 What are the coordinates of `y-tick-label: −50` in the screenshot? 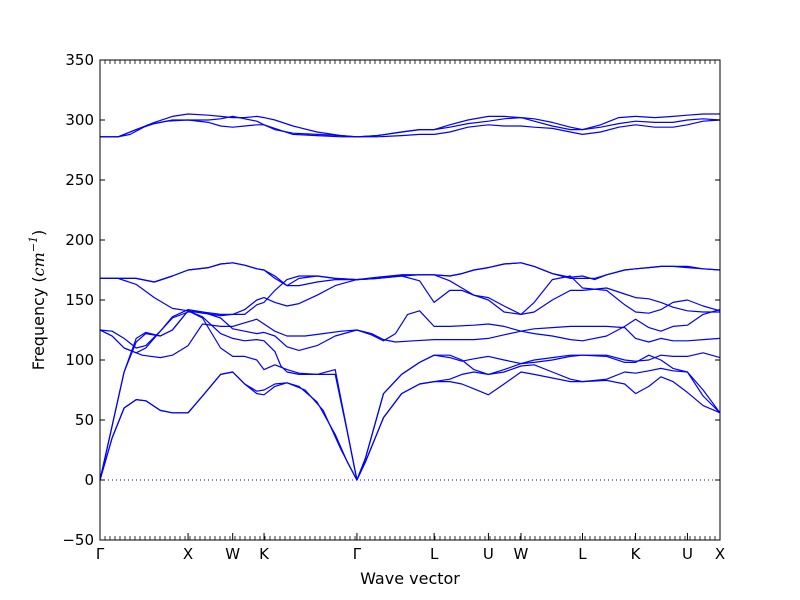 It's located at (78, 540).